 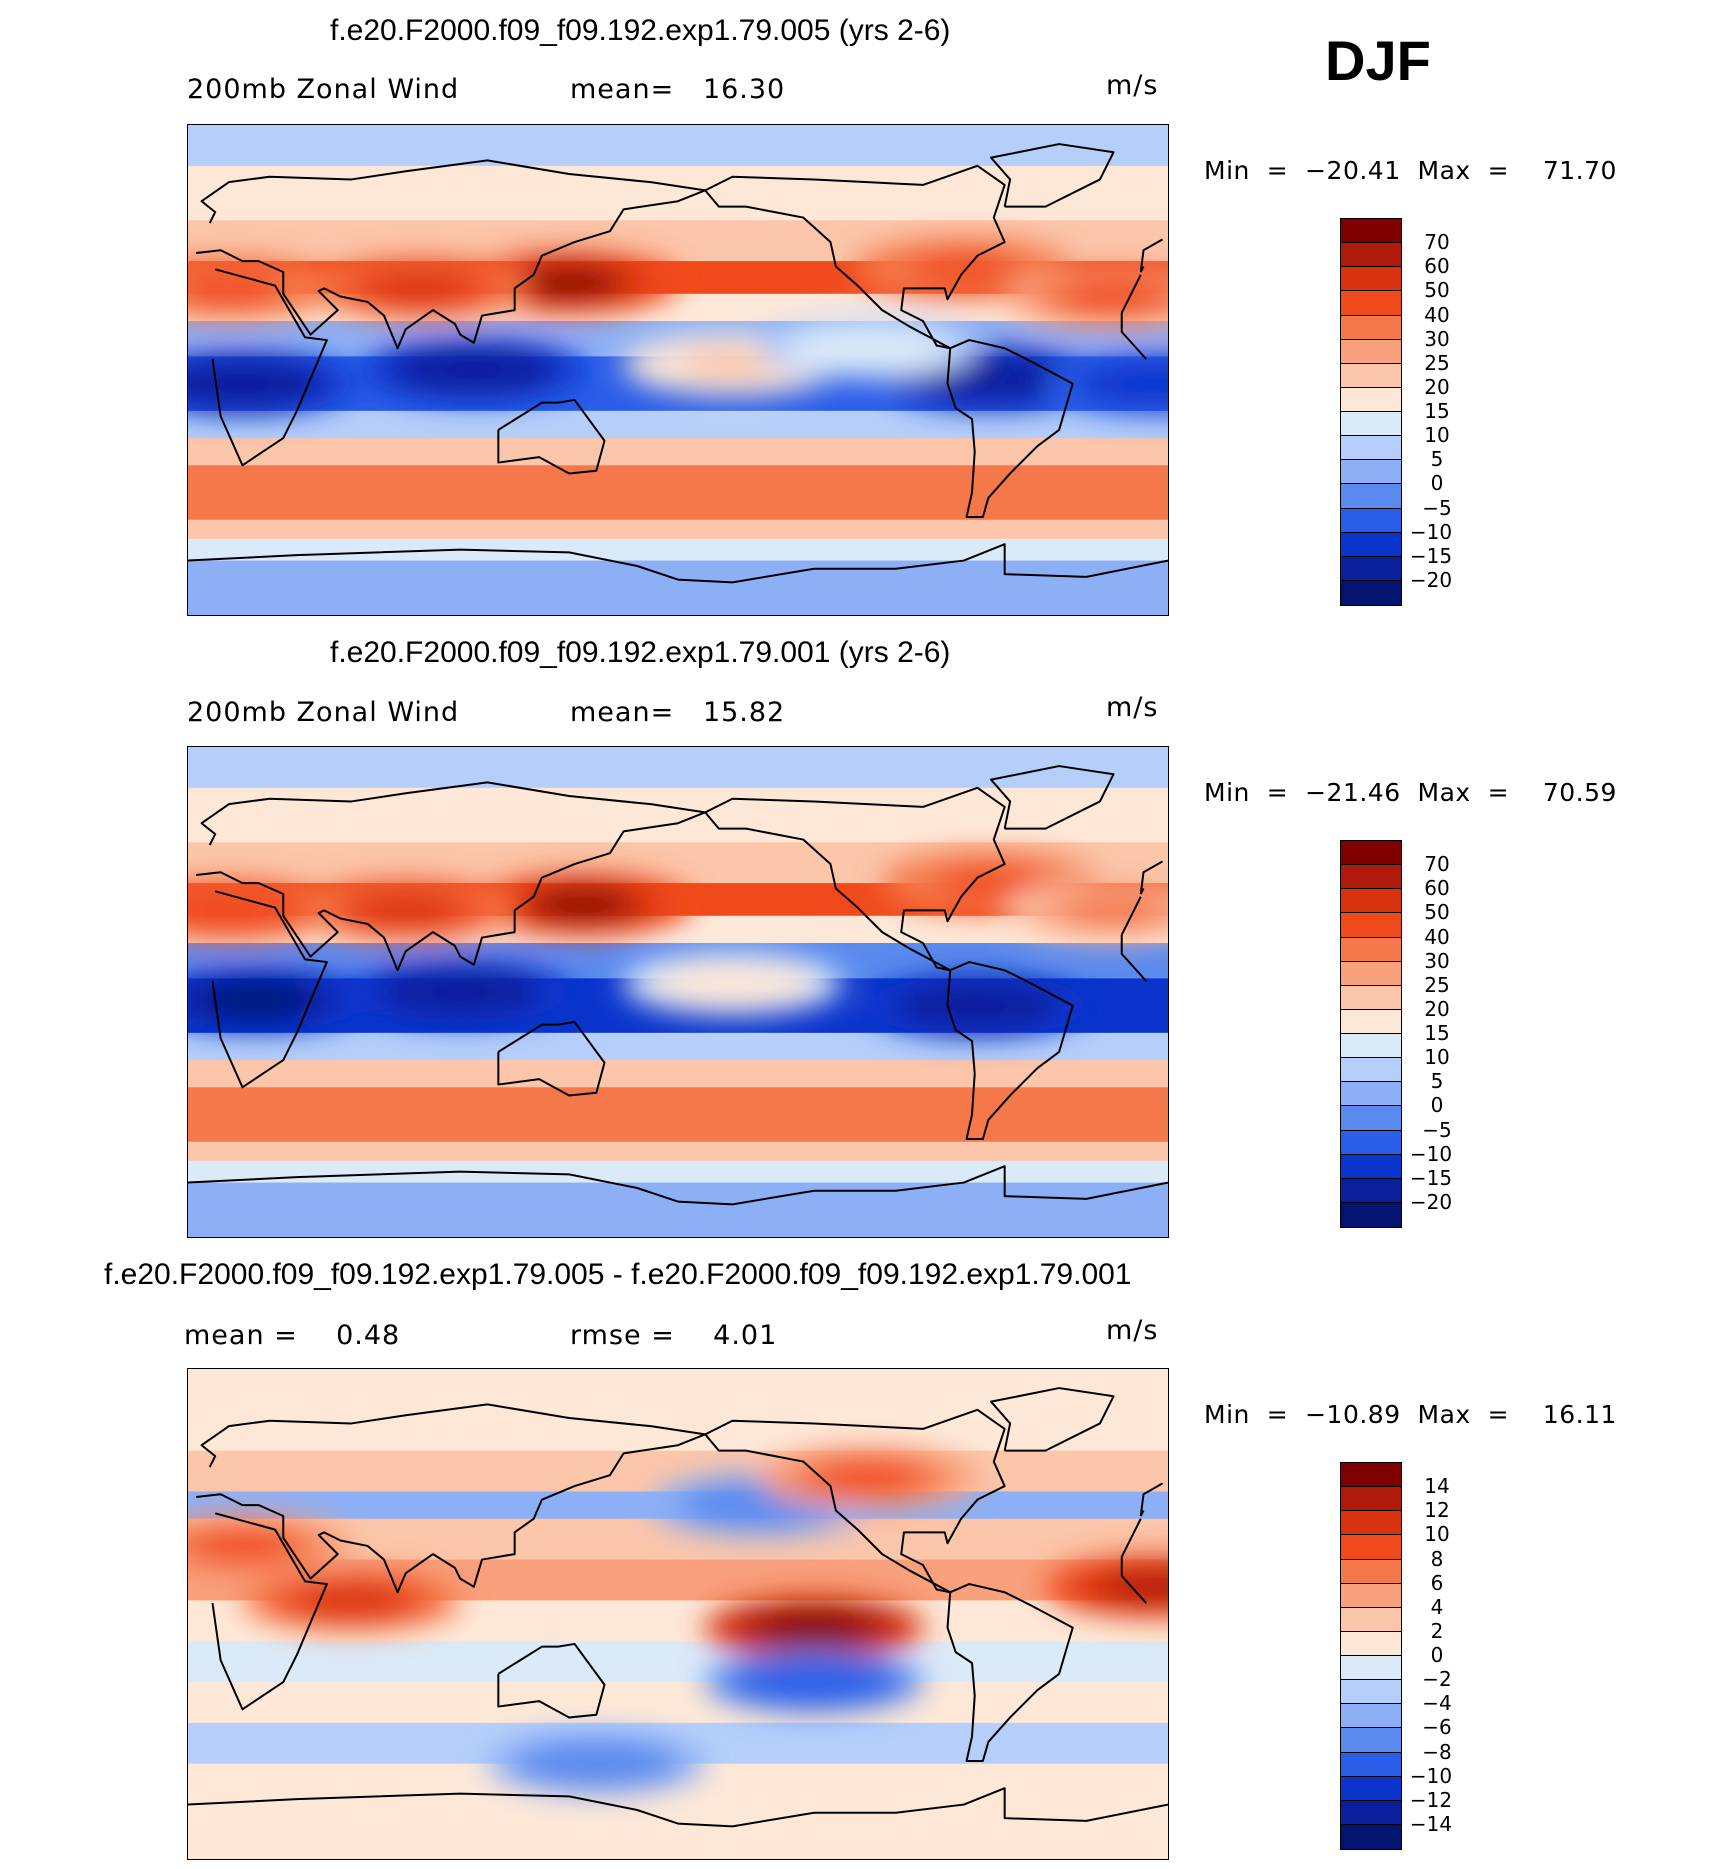 What do you see at coordinates (1437, 1655) in the screenshot?
I see `colorbar-tick-label: 0` at bounding box center [1437, 1655].